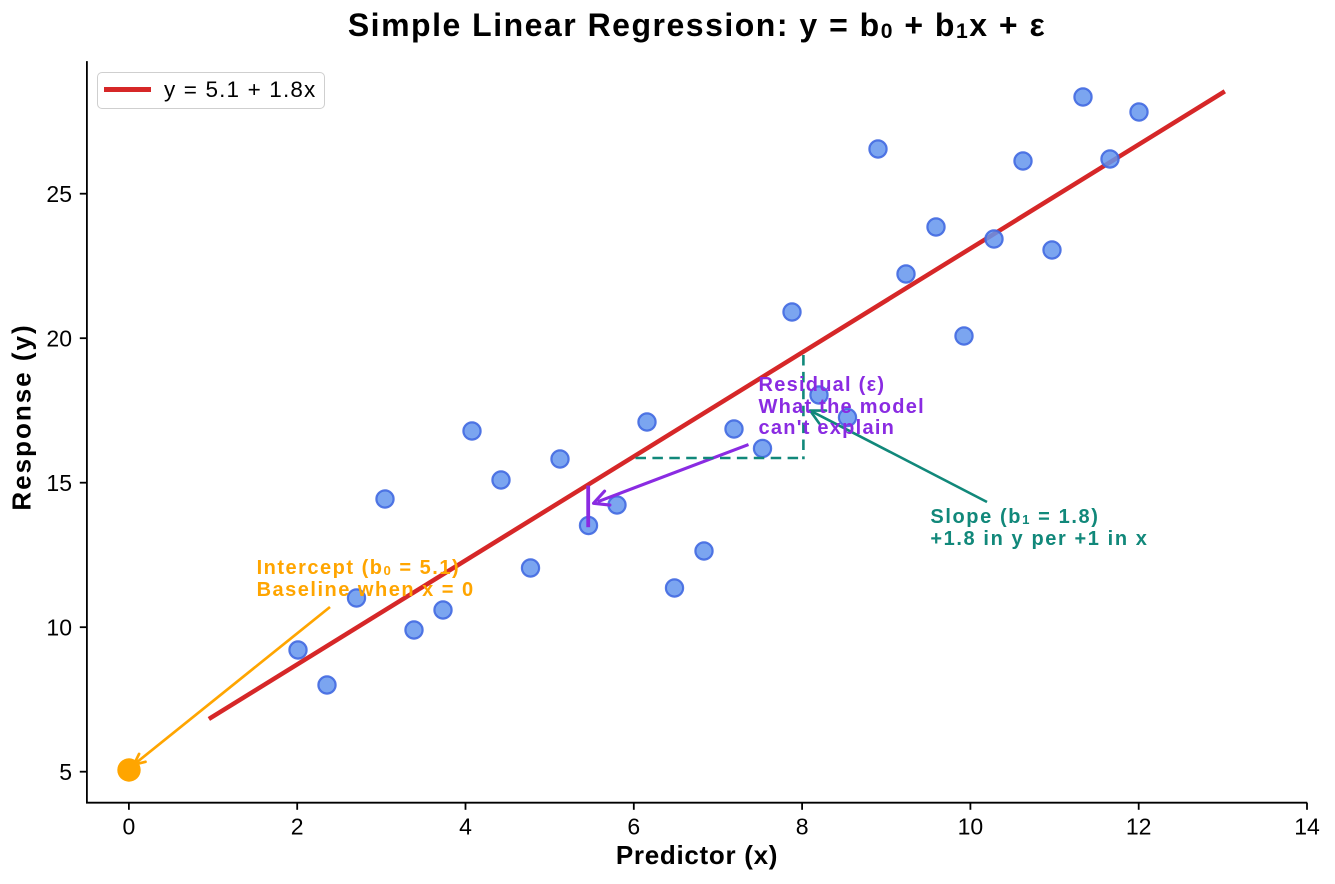  Describe the element at coordinates (59, 483) in the screenshot. I see `svg-text: 15` at that location.